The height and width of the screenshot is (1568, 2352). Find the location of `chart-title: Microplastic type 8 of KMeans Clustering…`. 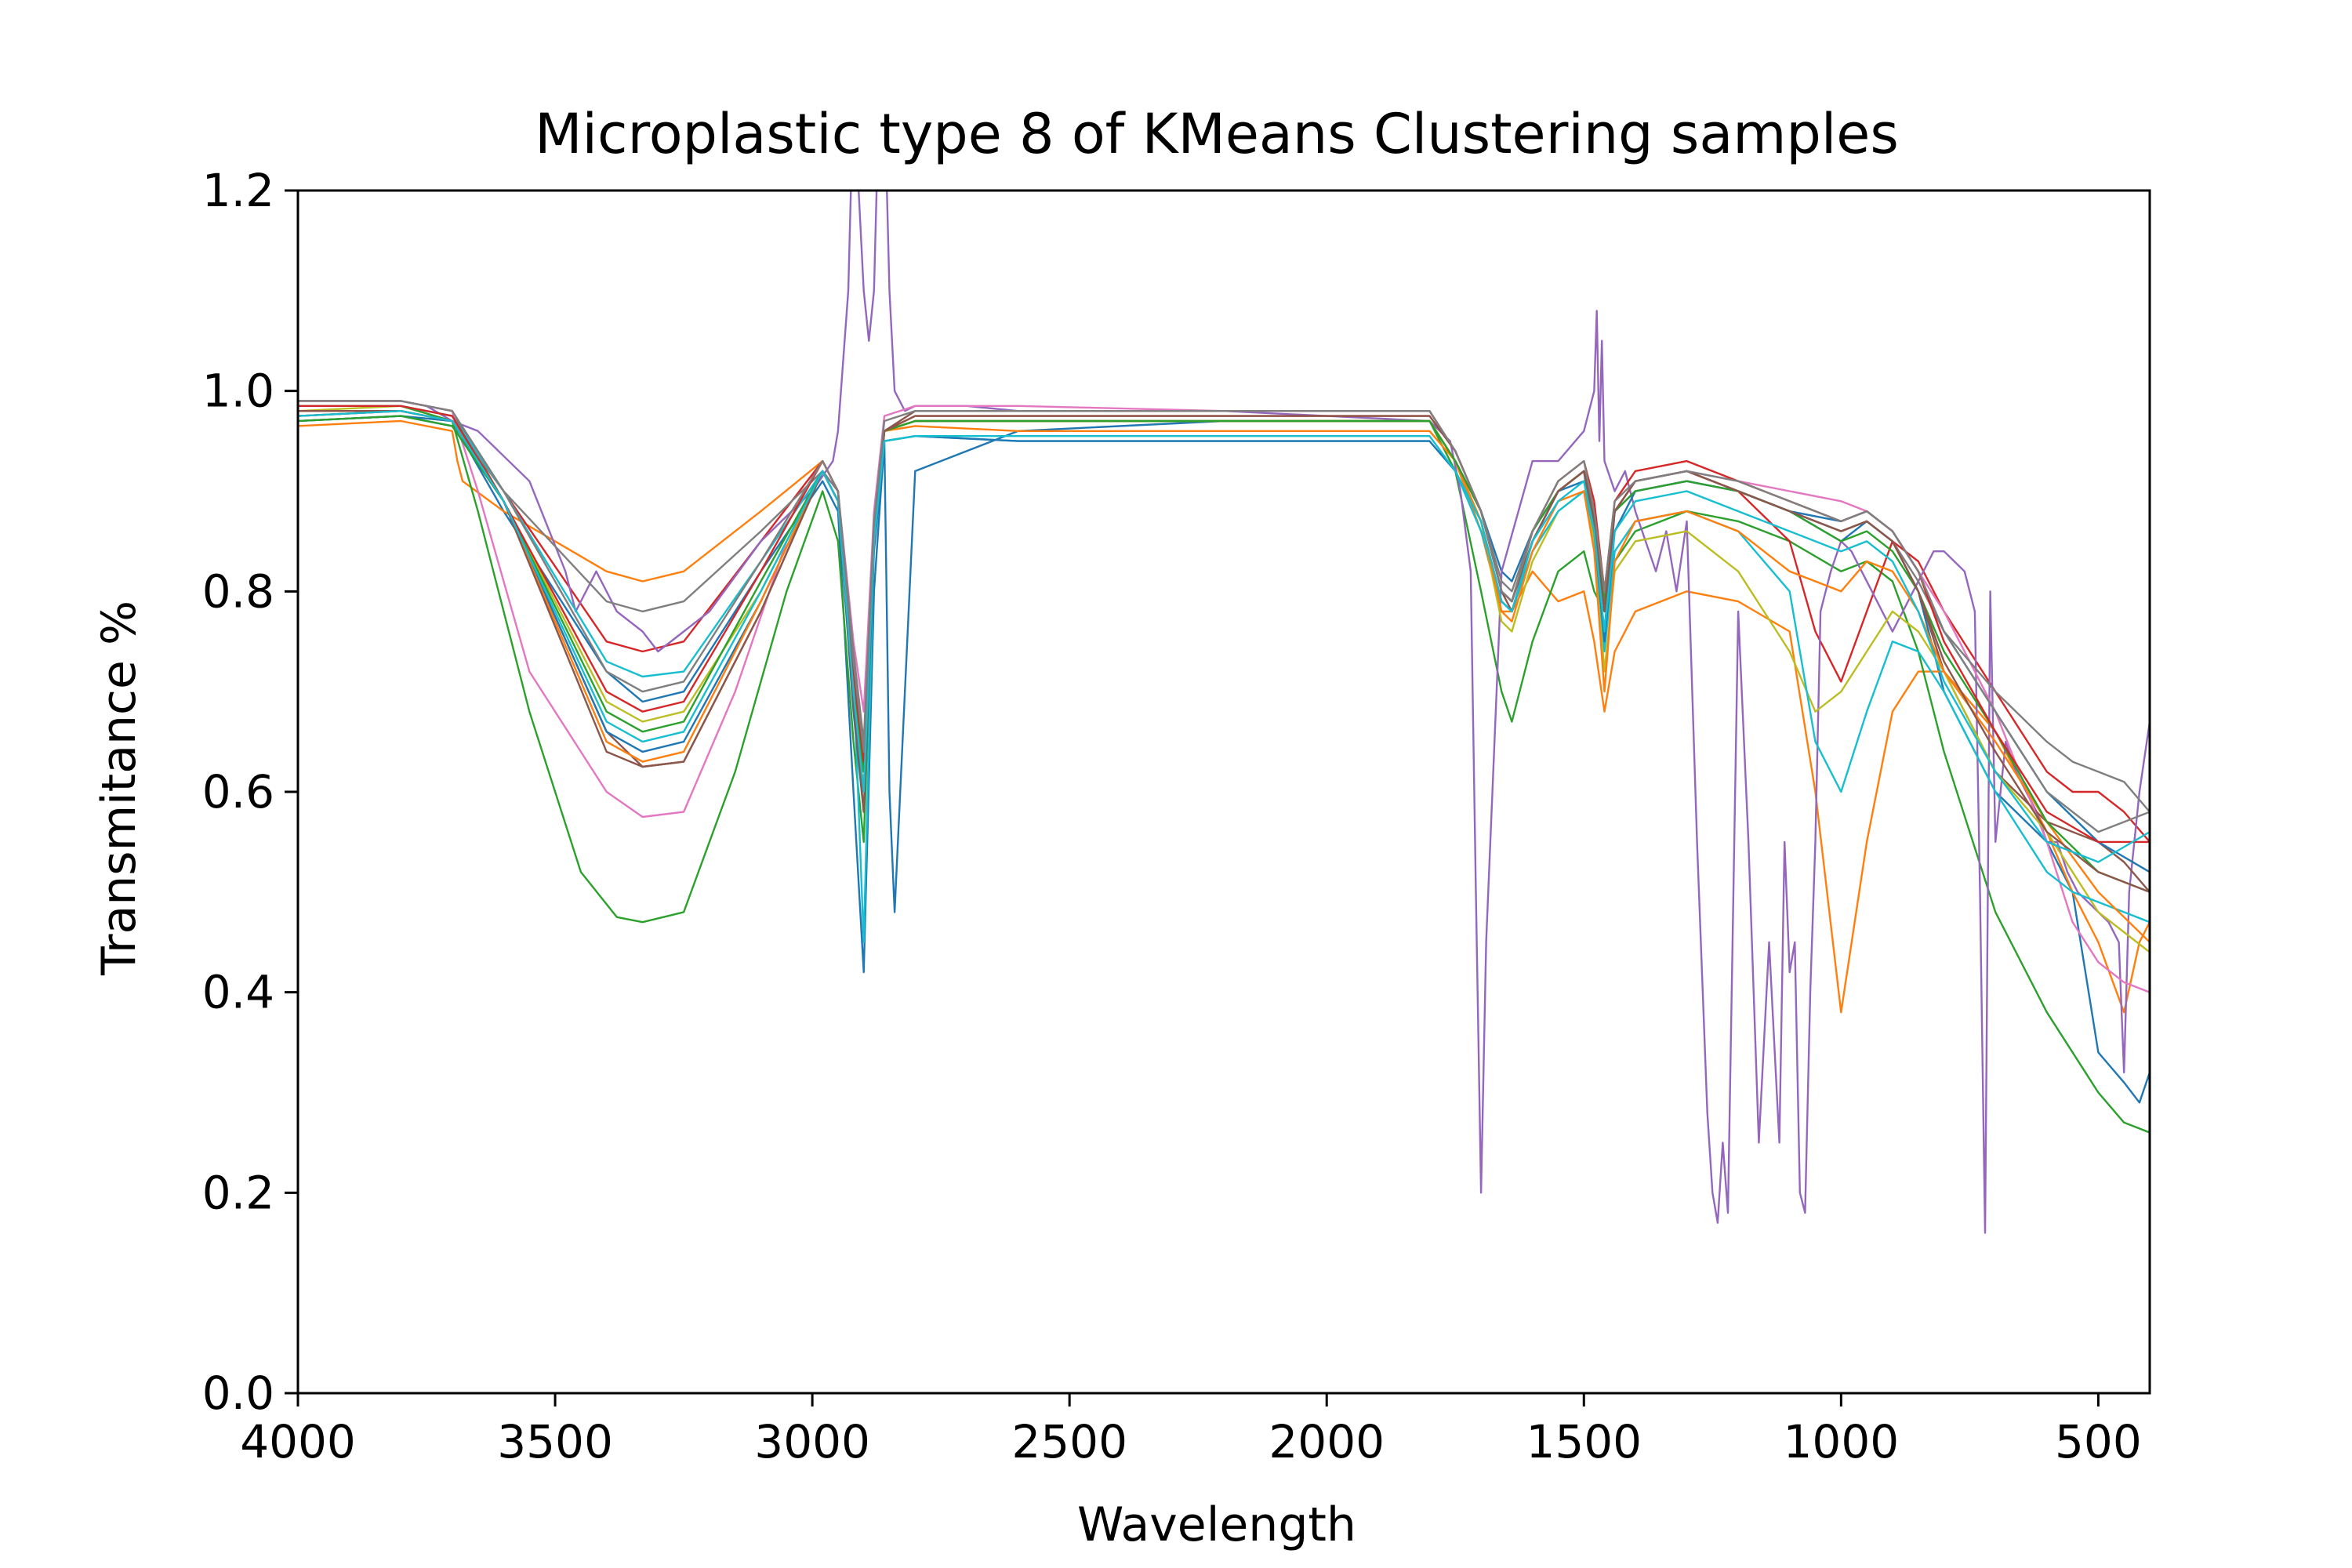

chart-title: Microplastic type 8 of KMeans Clustering… is located at coordinates (1217, 134).